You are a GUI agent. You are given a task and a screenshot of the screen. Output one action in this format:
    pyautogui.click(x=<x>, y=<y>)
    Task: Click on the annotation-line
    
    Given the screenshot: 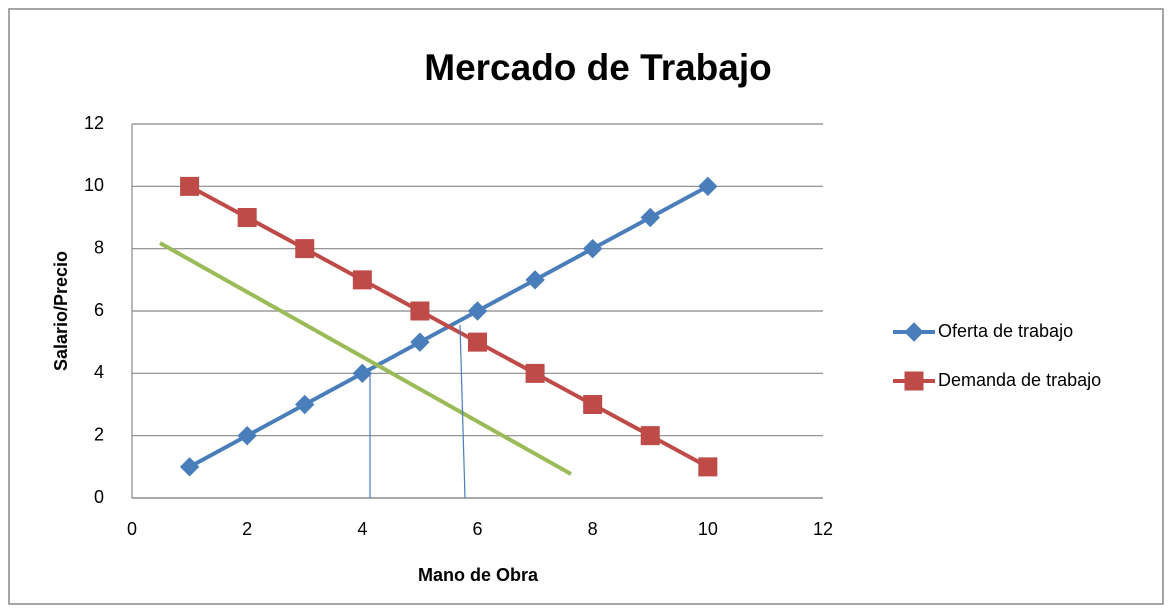 What is the action you would take?
    pyautogui.click(x=365, y=358)
    